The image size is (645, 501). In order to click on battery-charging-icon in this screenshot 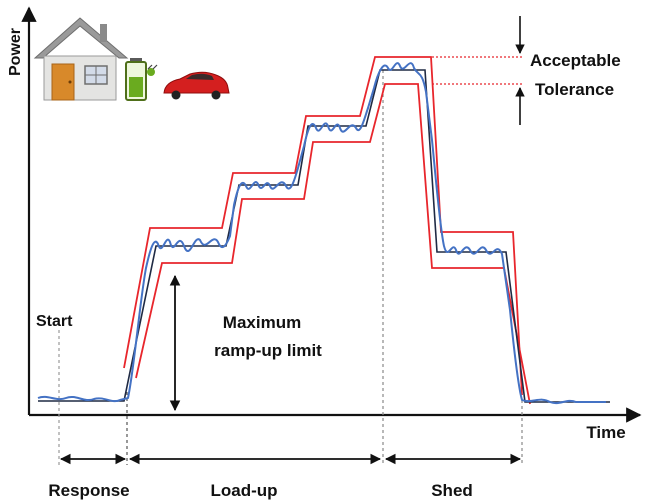, I will do `click(141, 79)`.